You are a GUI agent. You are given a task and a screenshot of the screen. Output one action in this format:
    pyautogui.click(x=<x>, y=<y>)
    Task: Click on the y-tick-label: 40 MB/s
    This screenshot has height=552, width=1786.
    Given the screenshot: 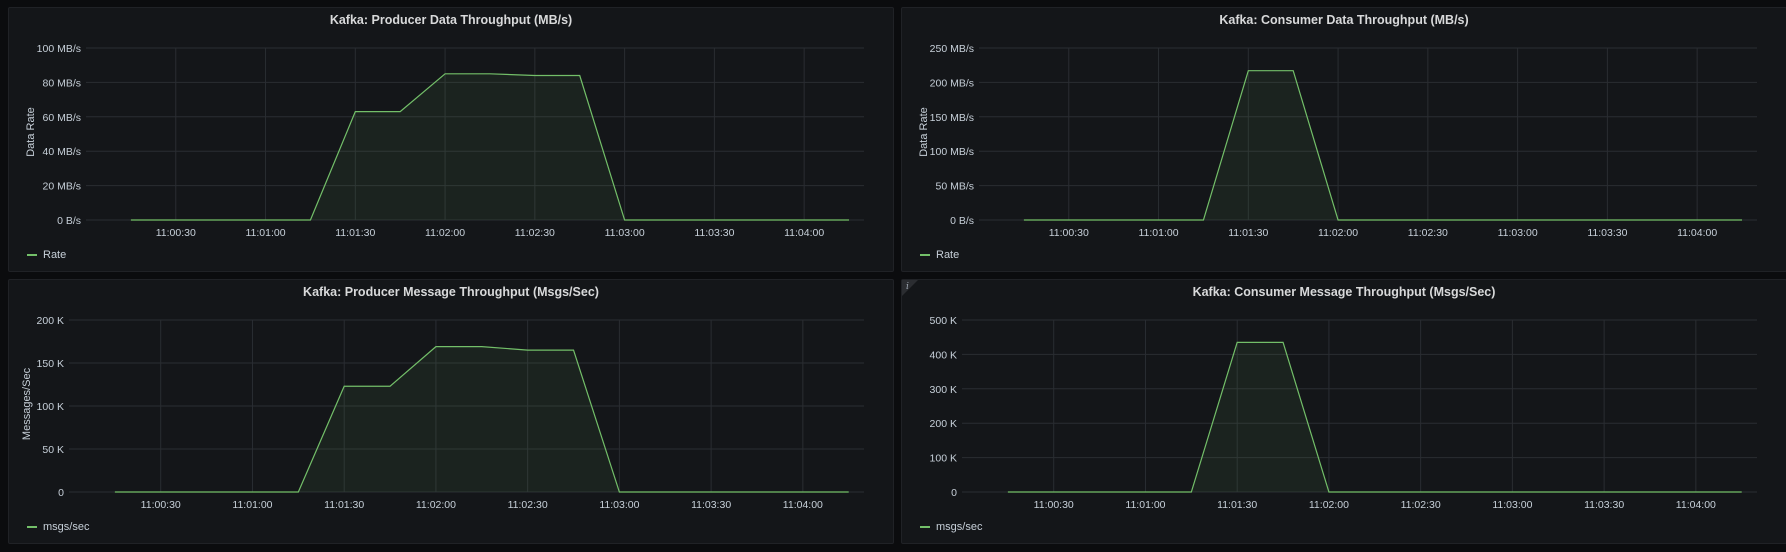 What is the action you would take?
    pyautogui.click(x=61, y=152)
    